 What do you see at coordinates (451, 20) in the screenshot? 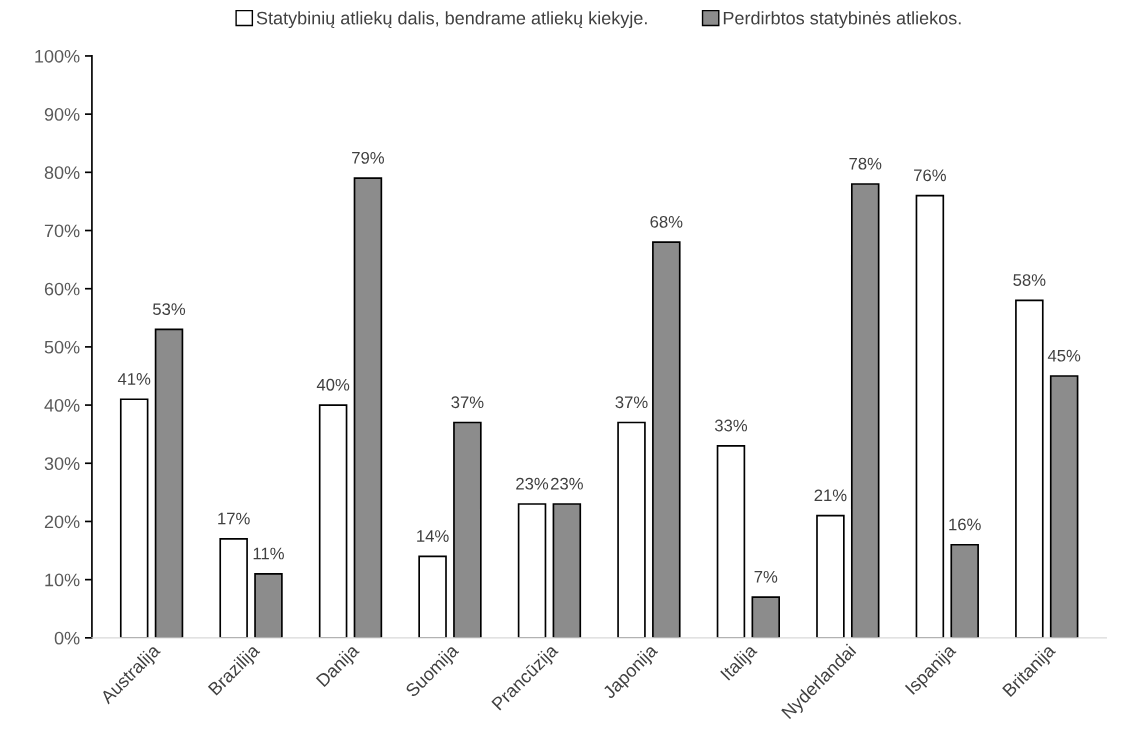
I see `legend-label: Statybinių atliekų dalis, bendrame atliekų kiekyje.` at bounding box center [451, 20].